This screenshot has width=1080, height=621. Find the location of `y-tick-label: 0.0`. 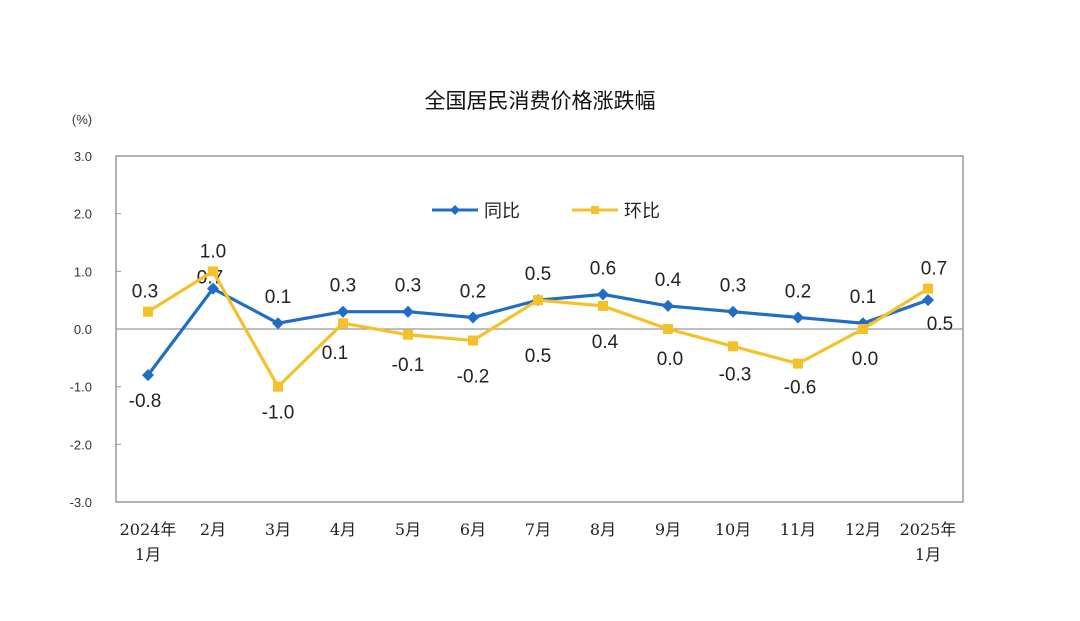

y-tick-label: 0.0 is located at coordinates (83, 329).